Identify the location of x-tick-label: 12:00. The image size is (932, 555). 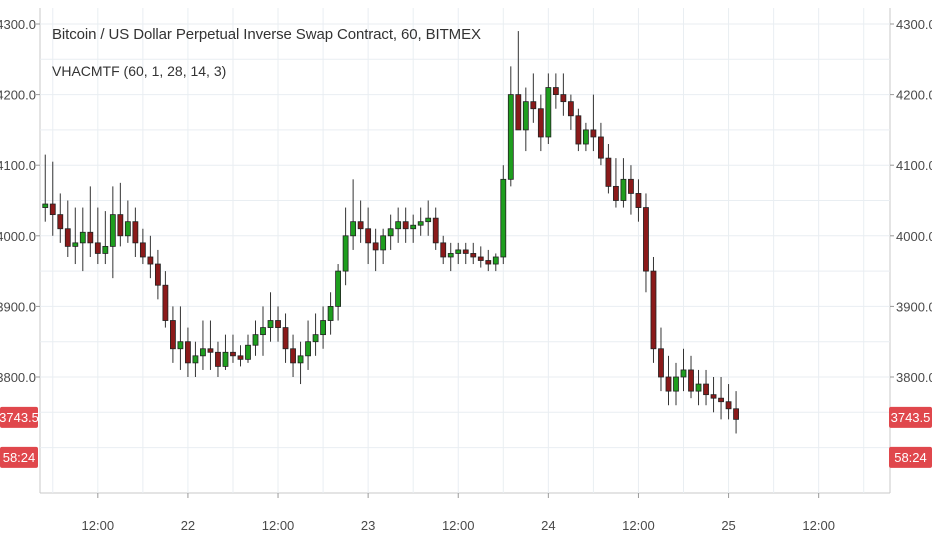
(638, 525).